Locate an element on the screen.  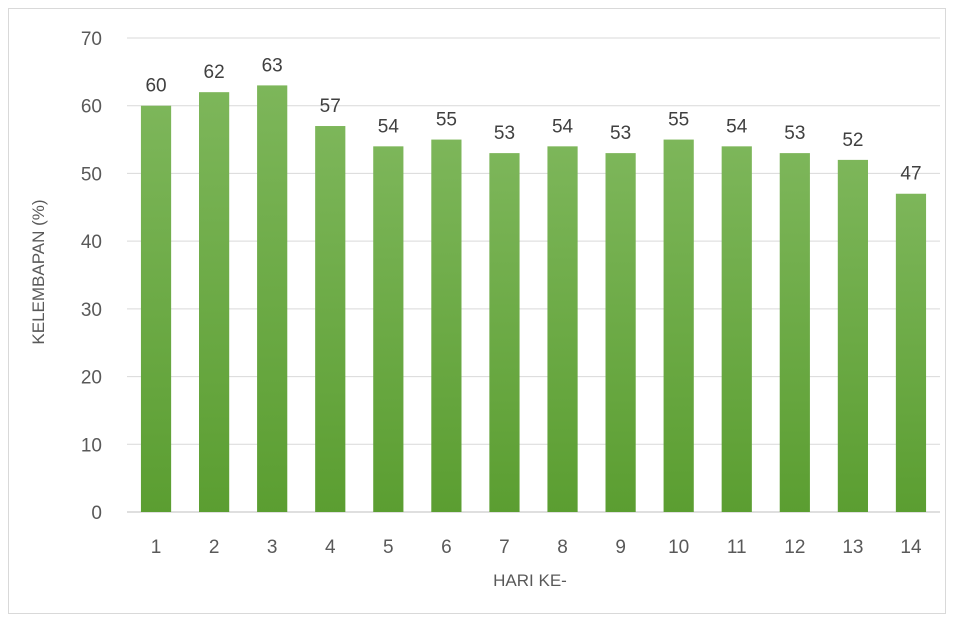
x-tick-label: 8 is located at coordinates (562, 547).